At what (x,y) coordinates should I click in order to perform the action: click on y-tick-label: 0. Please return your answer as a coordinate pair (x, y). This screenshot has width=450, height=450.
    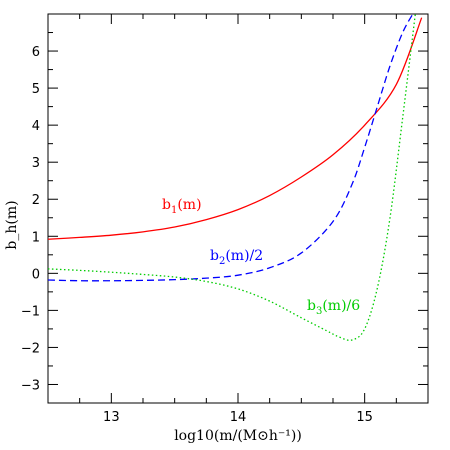
    Looking at the image, I should click on (36, 274).